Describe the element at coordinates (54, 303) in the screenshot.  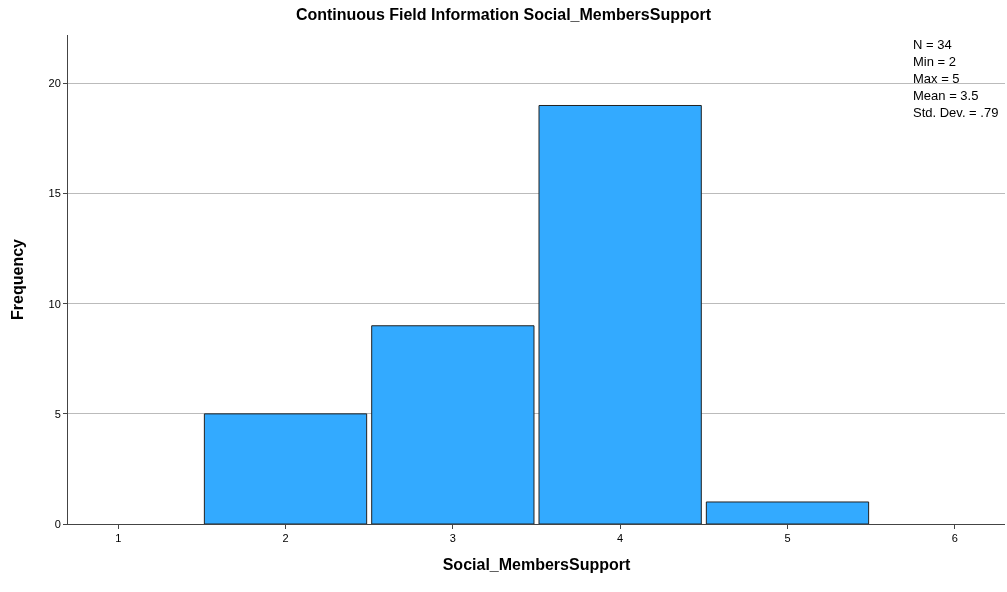
I see `y-tick-label: 10` at that location.